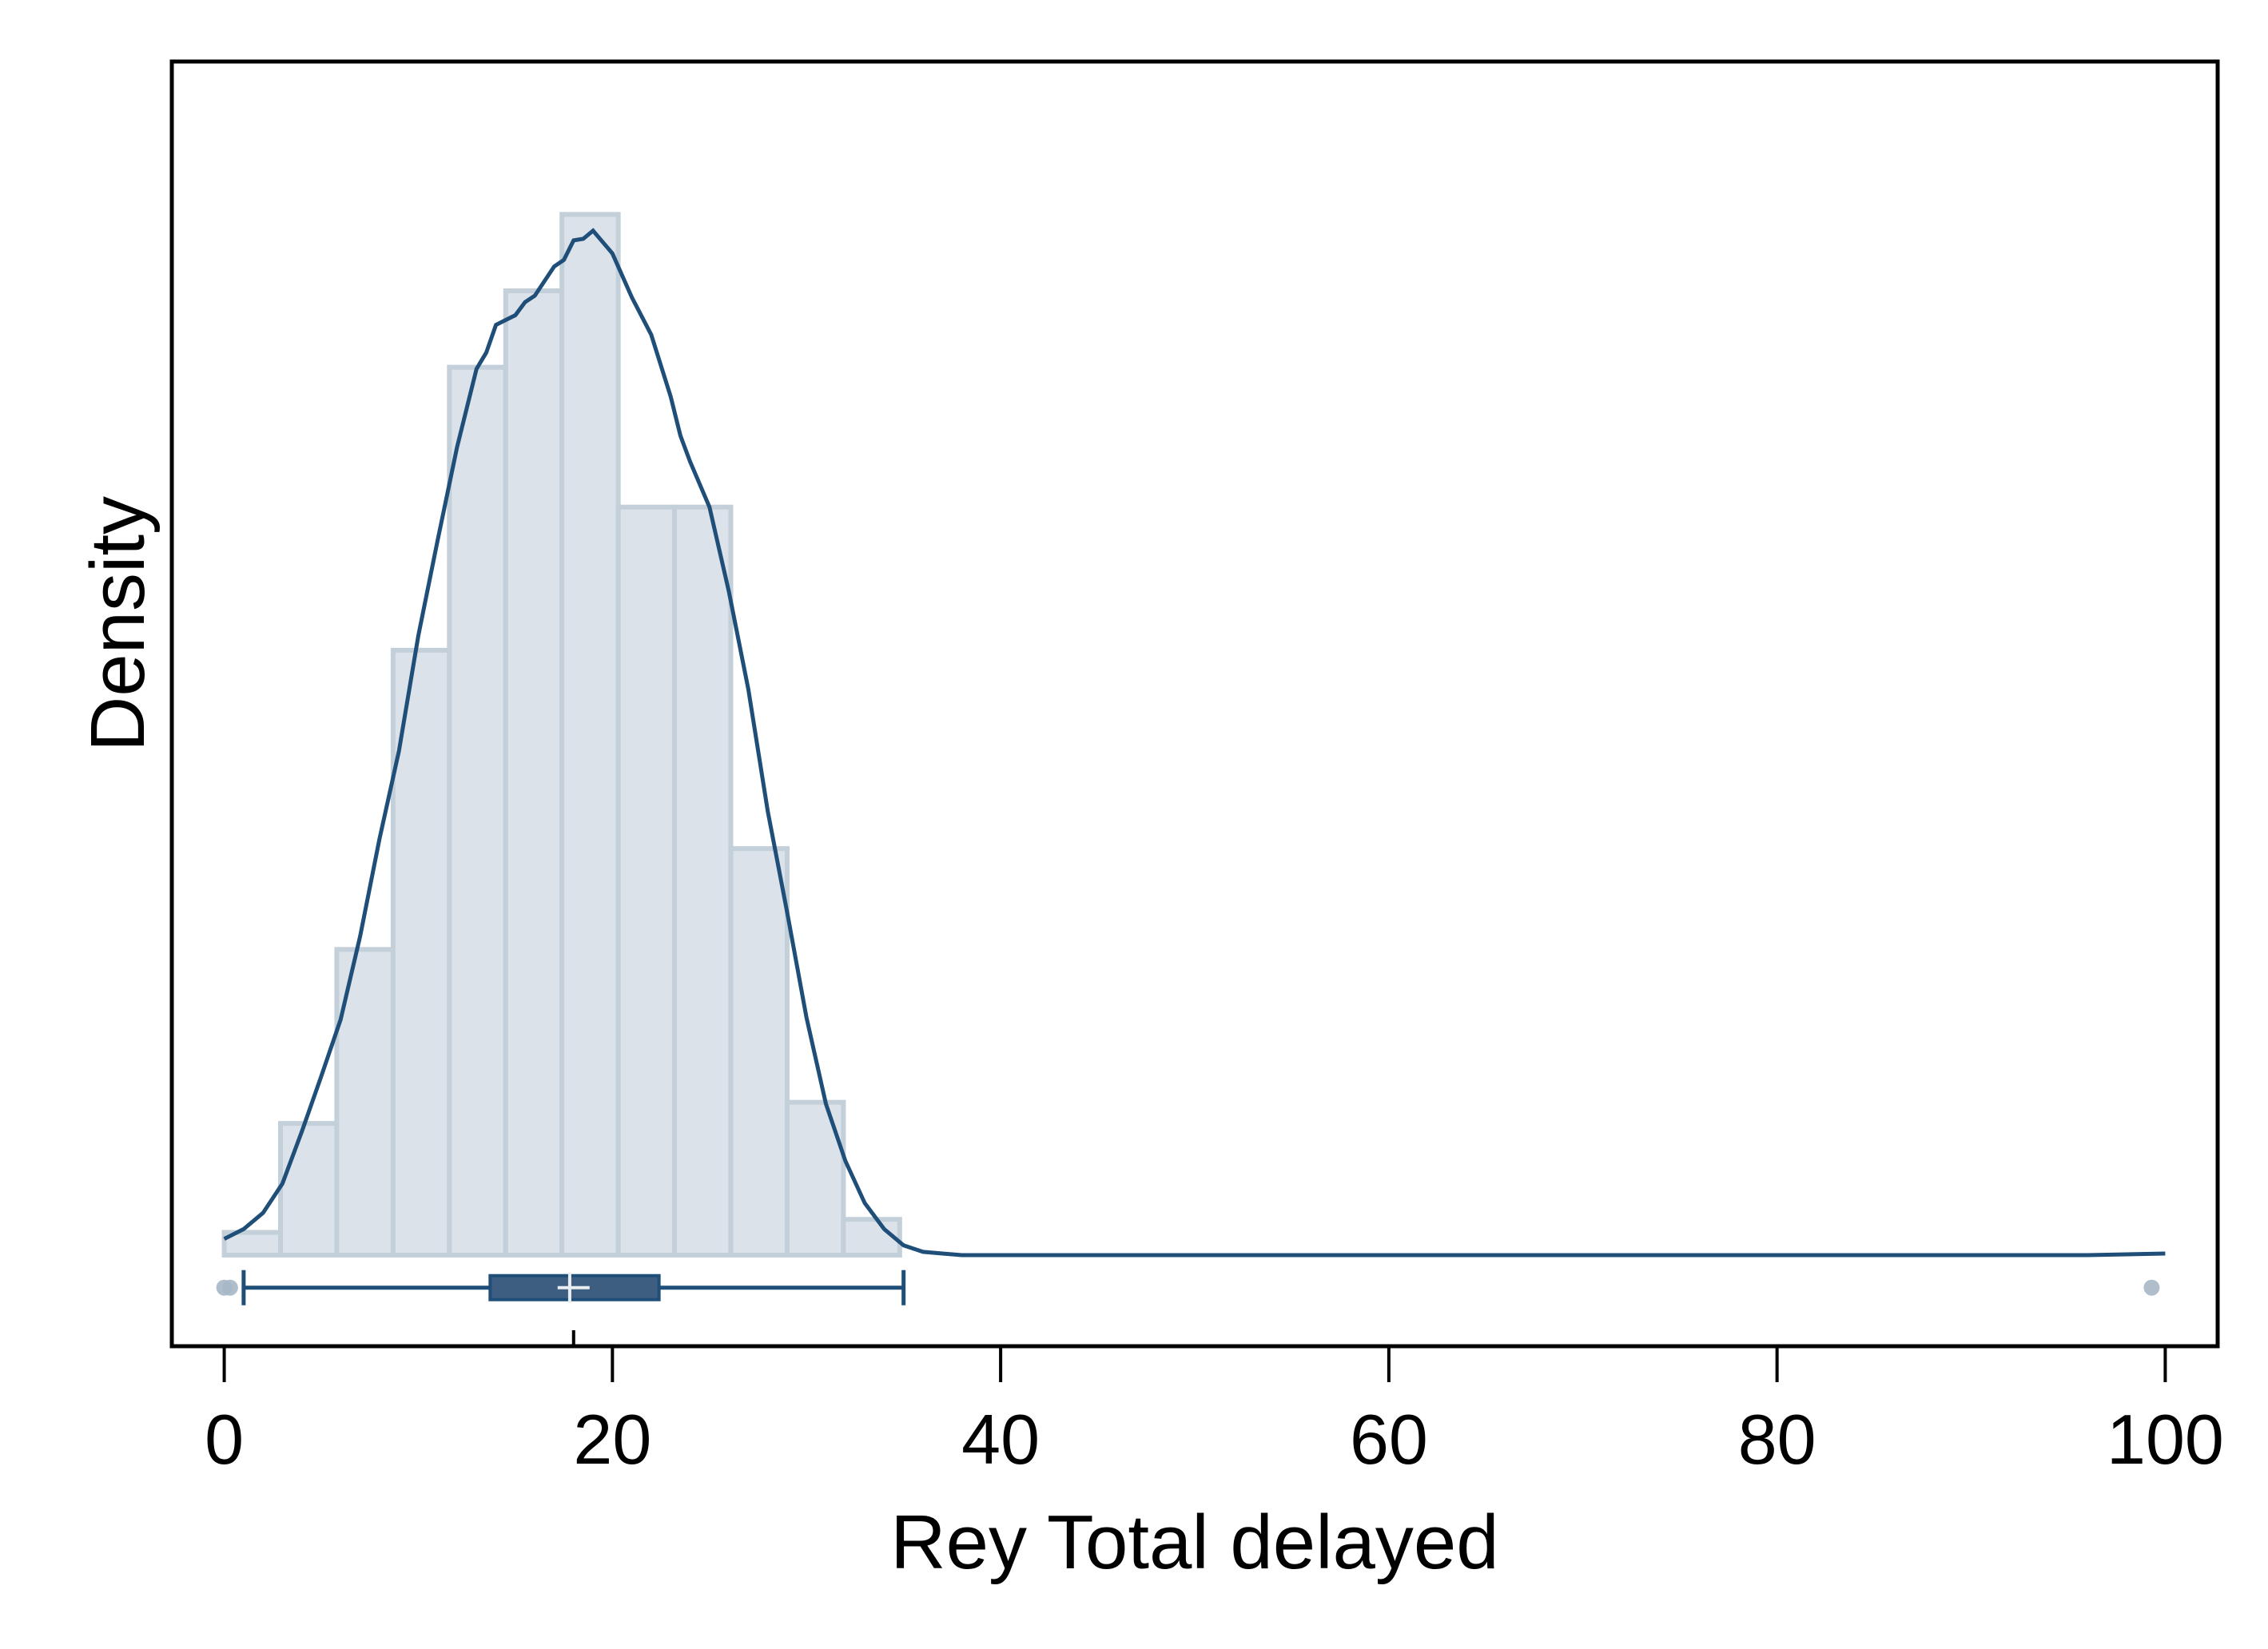  Describe the element at coordinates (1777, 1439) in the screenshot. I see `x-tick-label: 80` at that location.